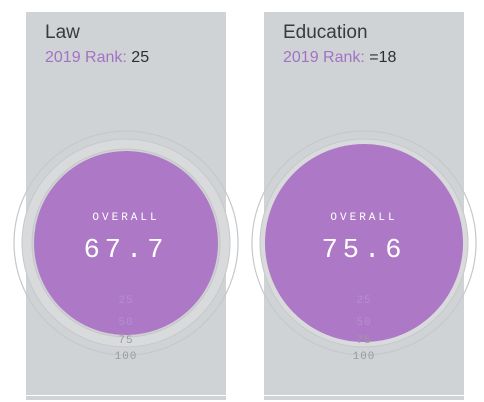 The height and width of the screenshot is (402, 484). What do you see at coordinates (62, 32) in the screenshot?
I see `subject-title: Law` at bounding box center [62, 32].